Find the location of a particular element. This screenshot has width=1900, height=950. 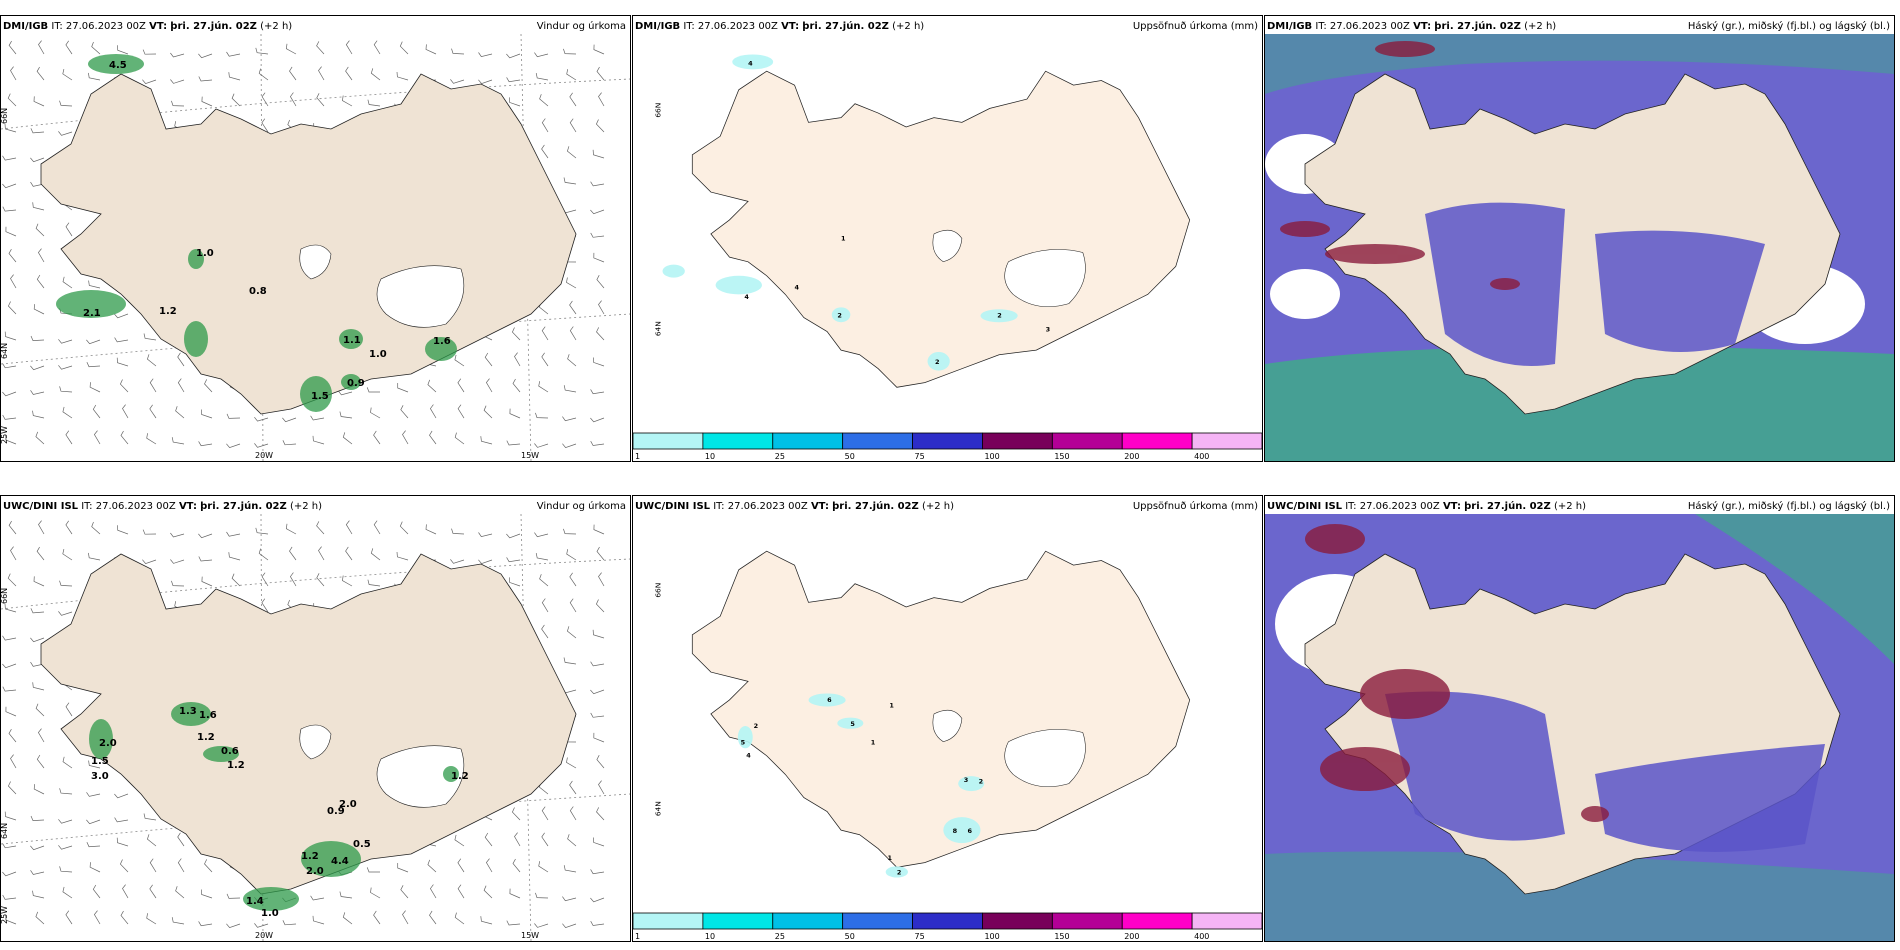

colorbar-ticks: 1 10 25 50 75 100 150 200 400 is located at coordinates (922, 936).